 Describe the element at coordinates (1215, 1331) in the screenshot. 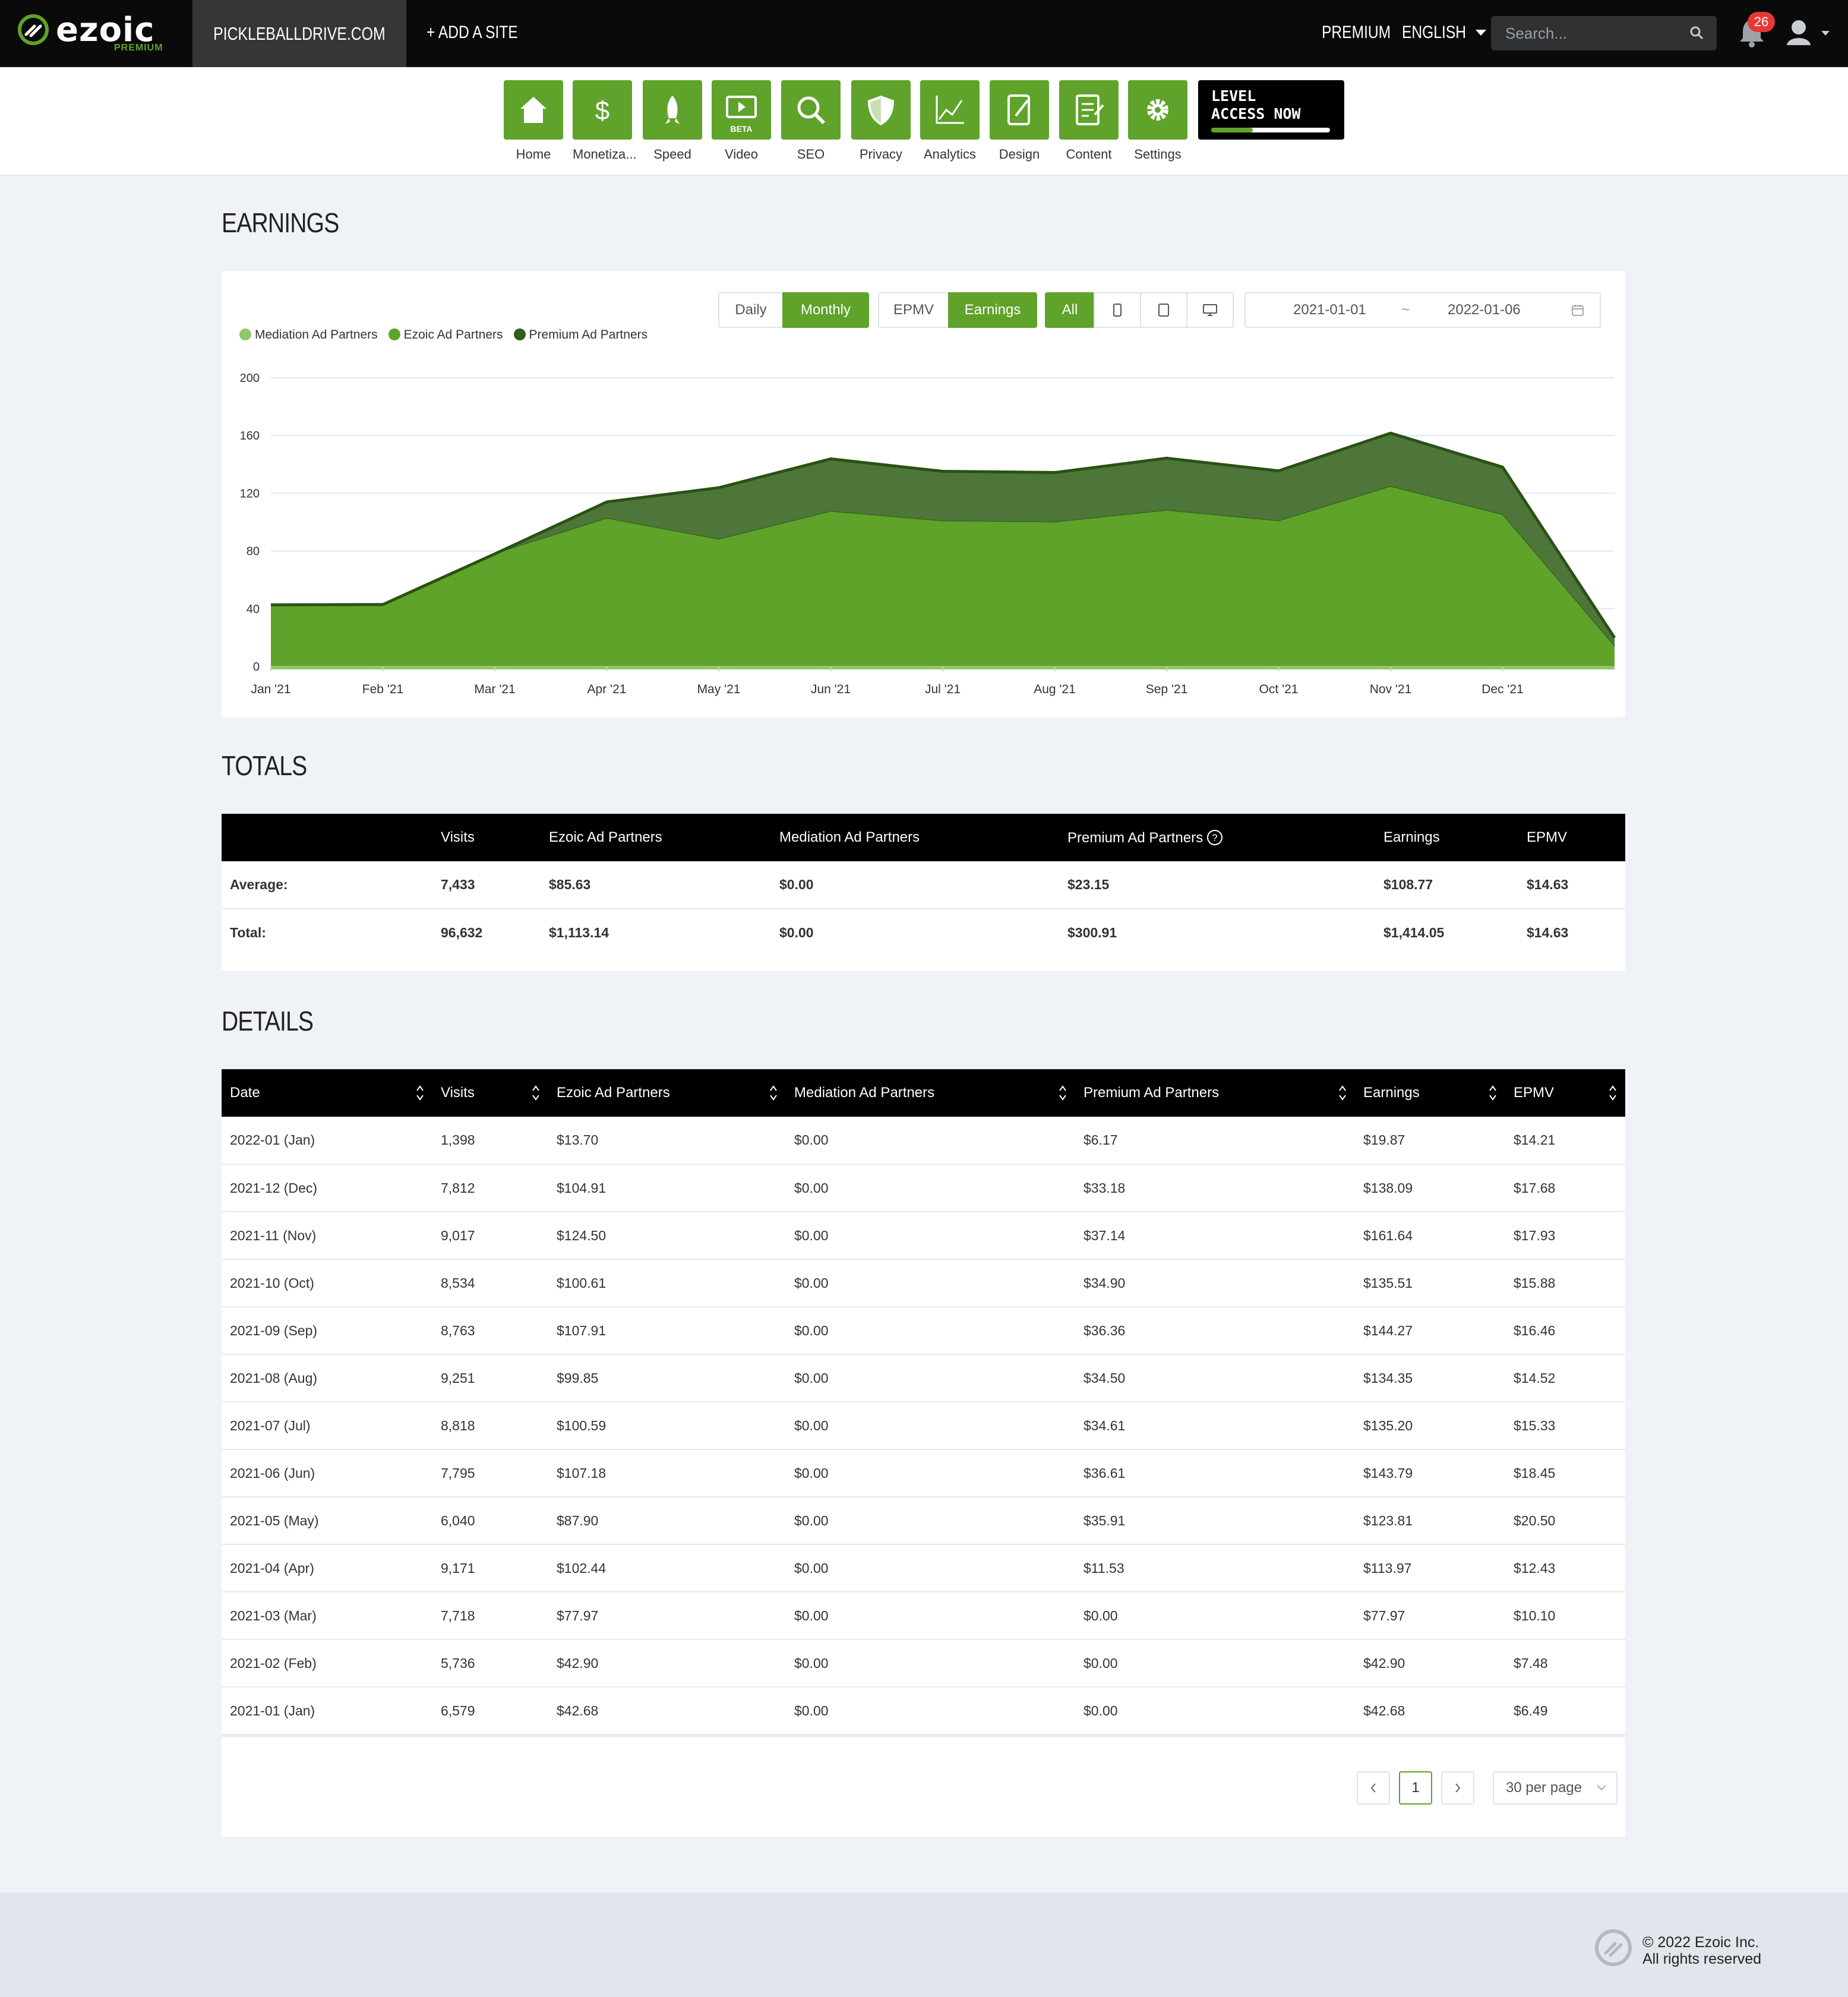

I see `table-cell: $36.36` at that location.